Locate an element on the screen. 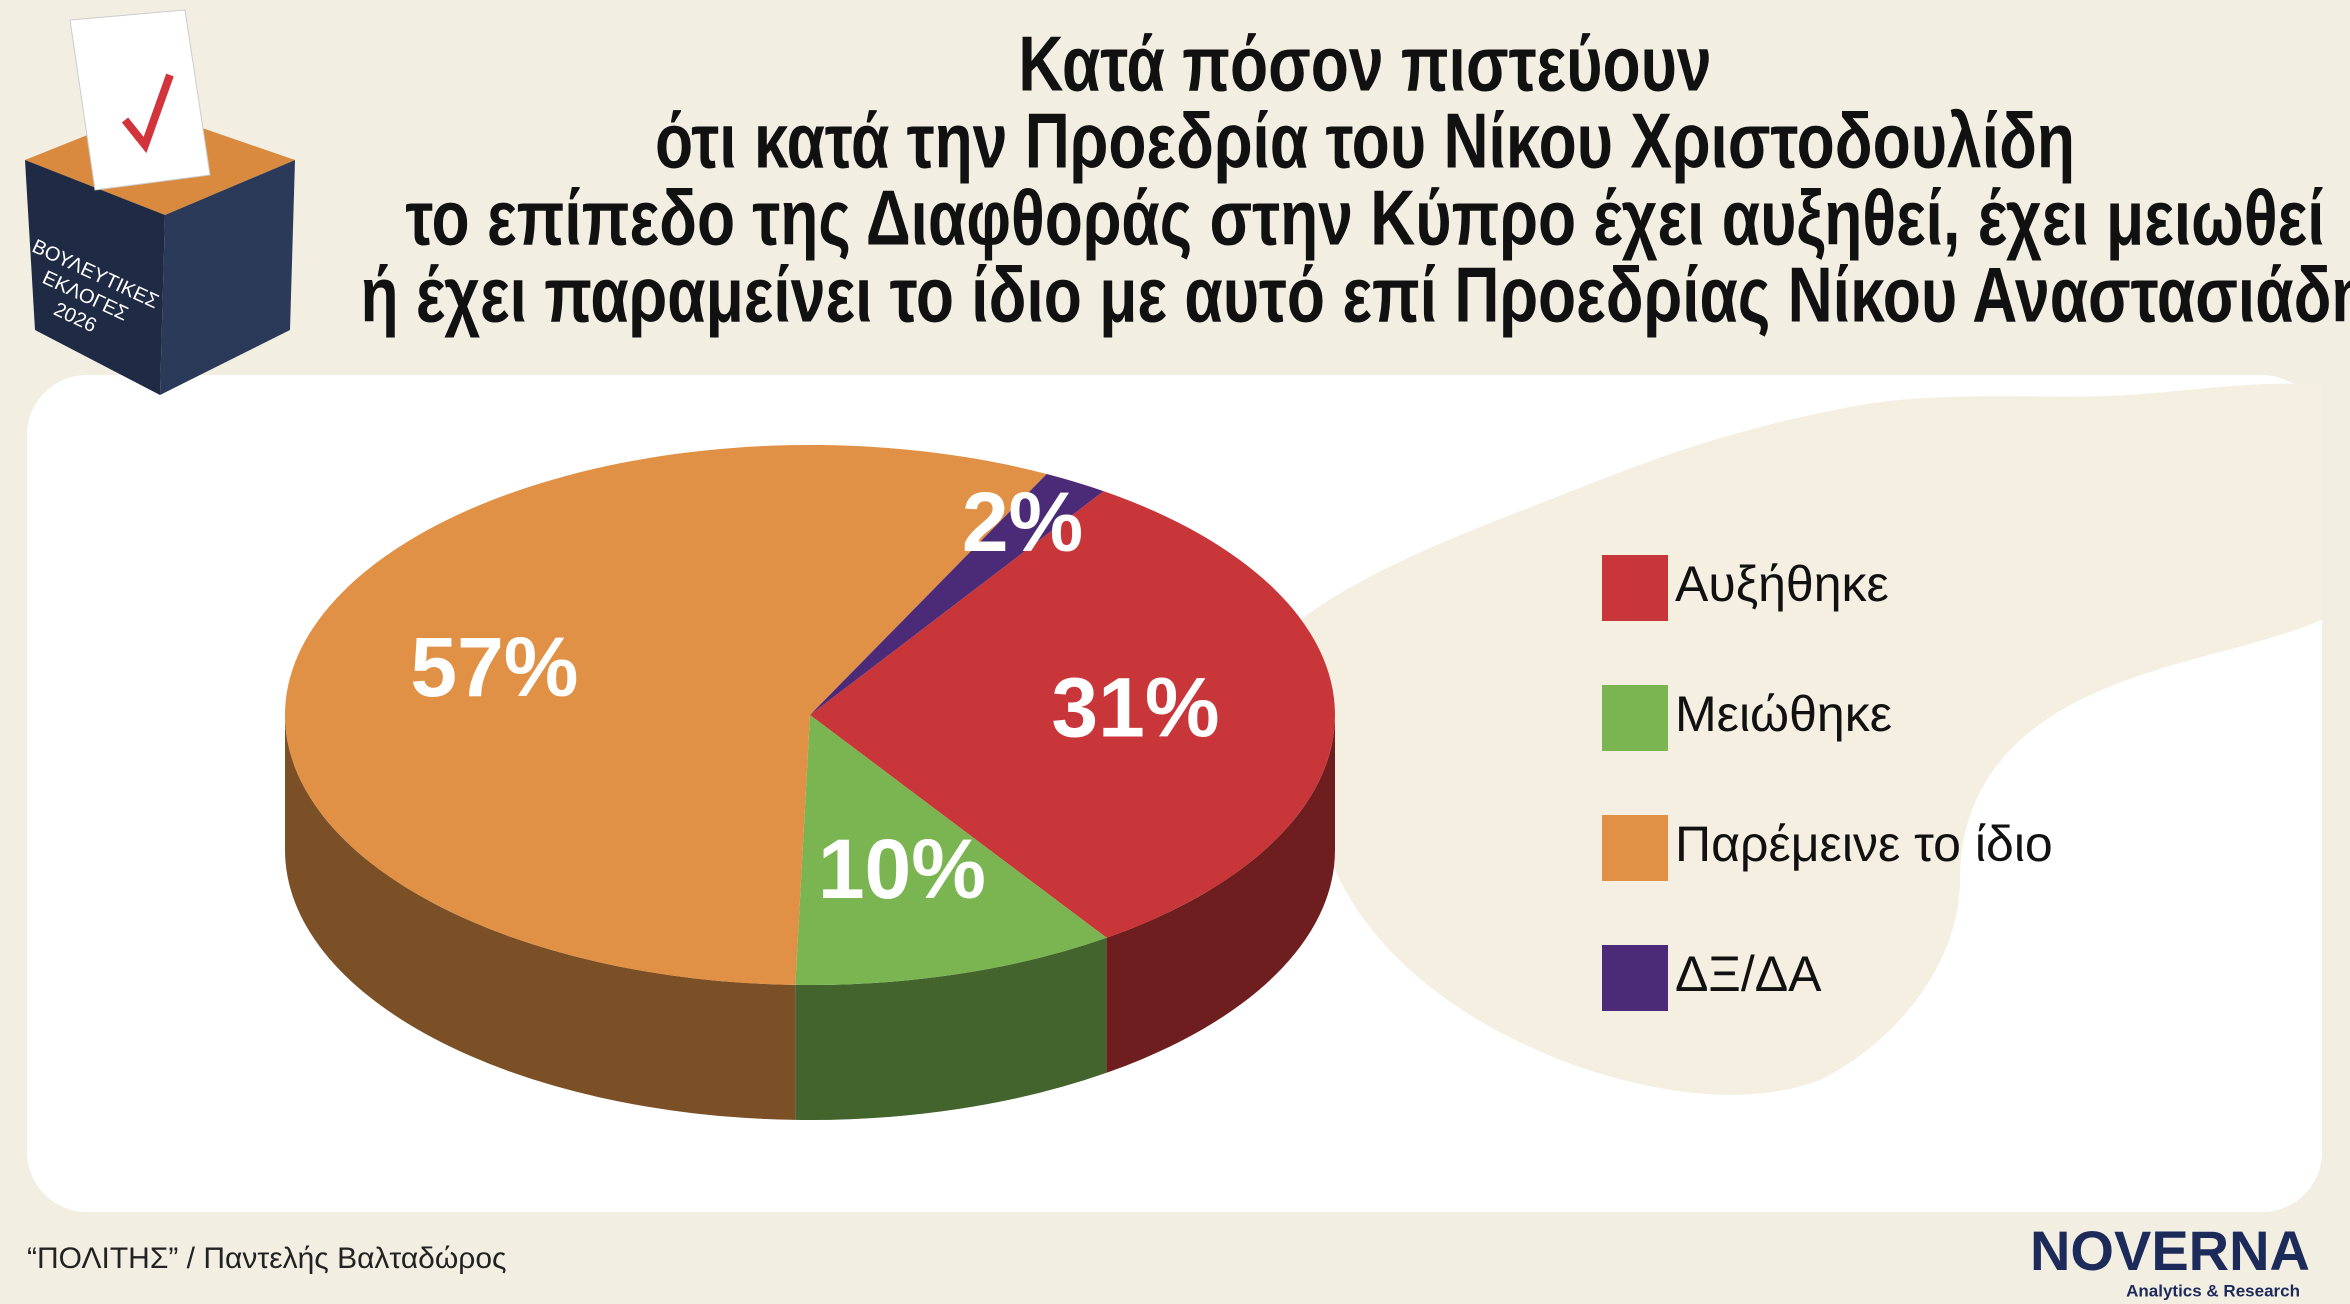  legend-label: ΔΞ/ΔΑ is located at coordinates (1748, 974).